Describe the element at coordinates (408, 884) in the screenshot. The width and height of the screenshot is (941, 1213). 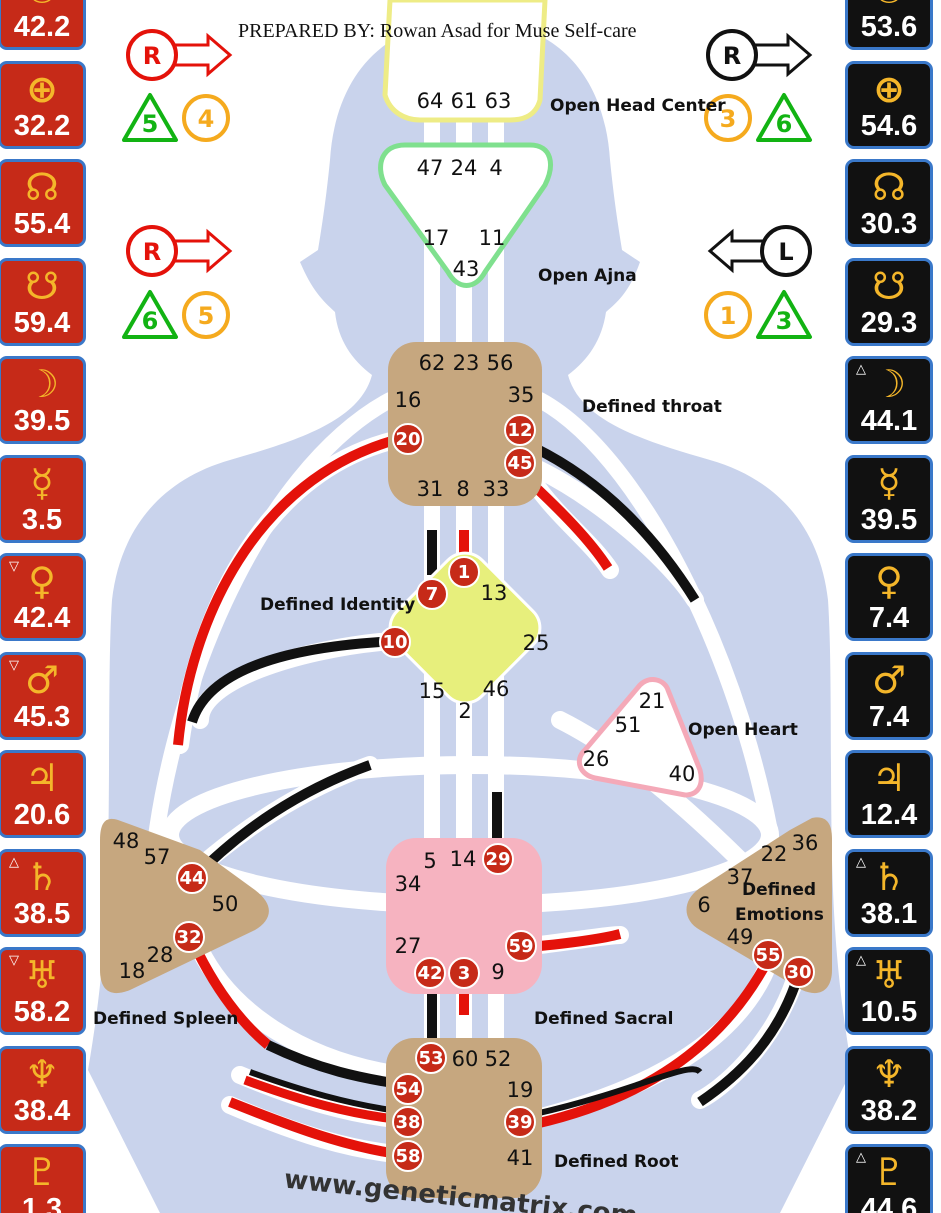
I see `gate-34: 34` at that location.